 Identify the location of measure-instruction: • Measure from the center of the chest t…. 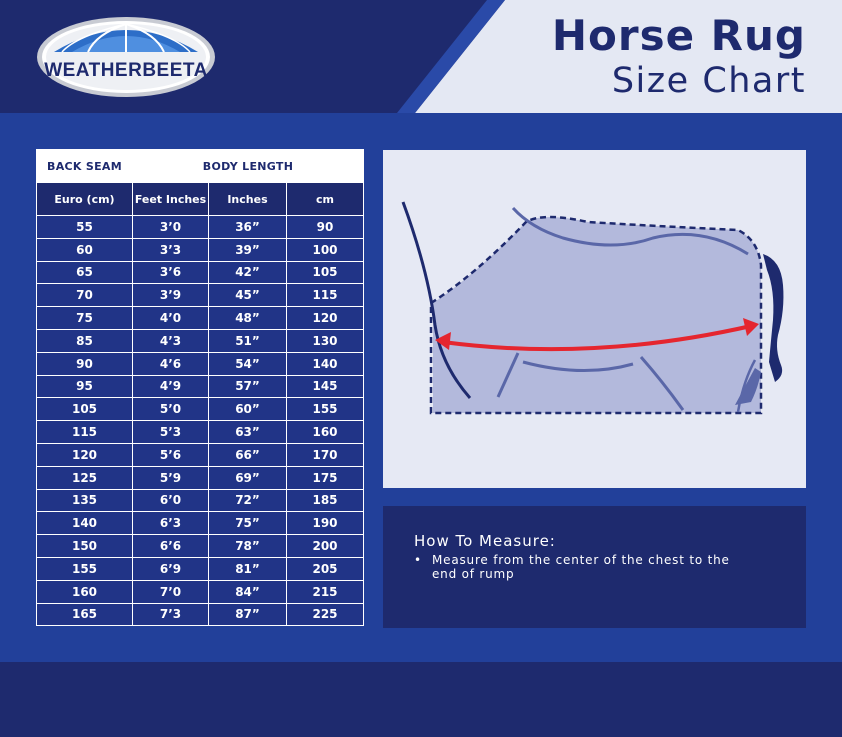
(579, 567).